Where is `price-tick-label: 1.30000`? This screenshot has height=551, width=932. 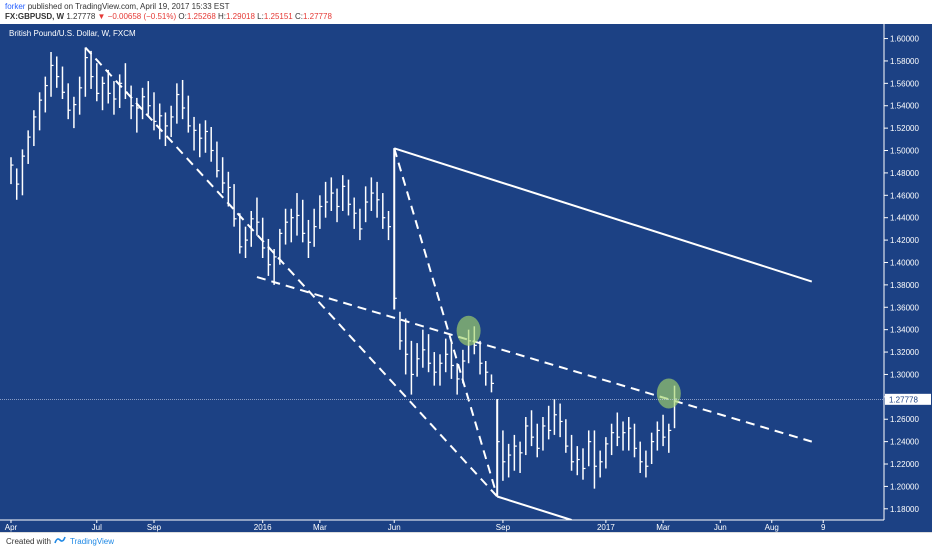 price-tick-label: 1.30000 is located at coordinates (904, 374).